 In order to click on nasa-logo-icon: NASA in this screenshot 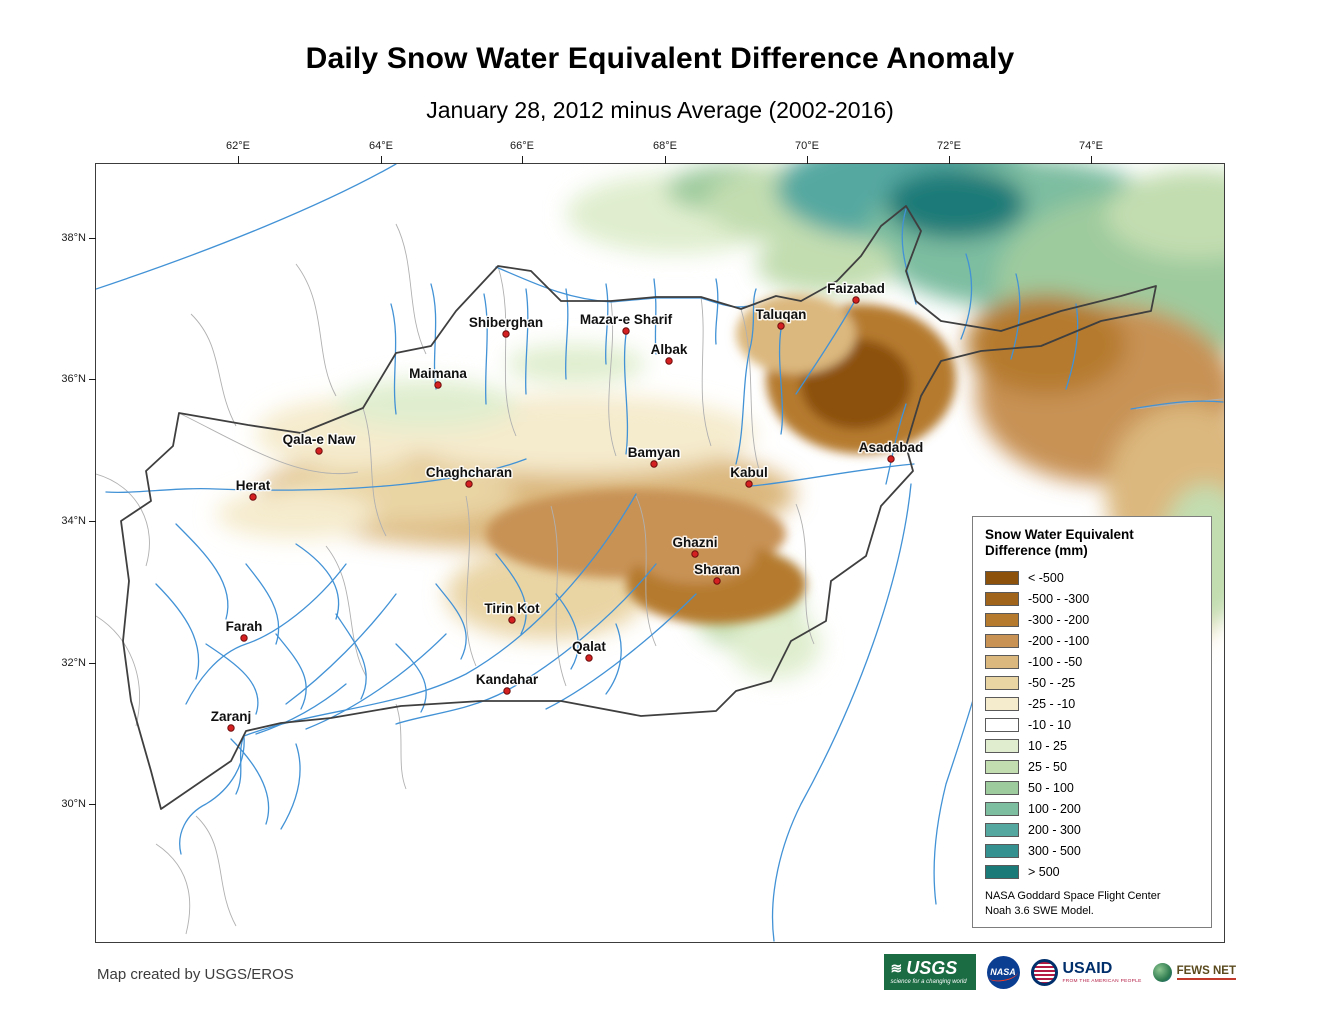, I will do `click(1003, 972)`.